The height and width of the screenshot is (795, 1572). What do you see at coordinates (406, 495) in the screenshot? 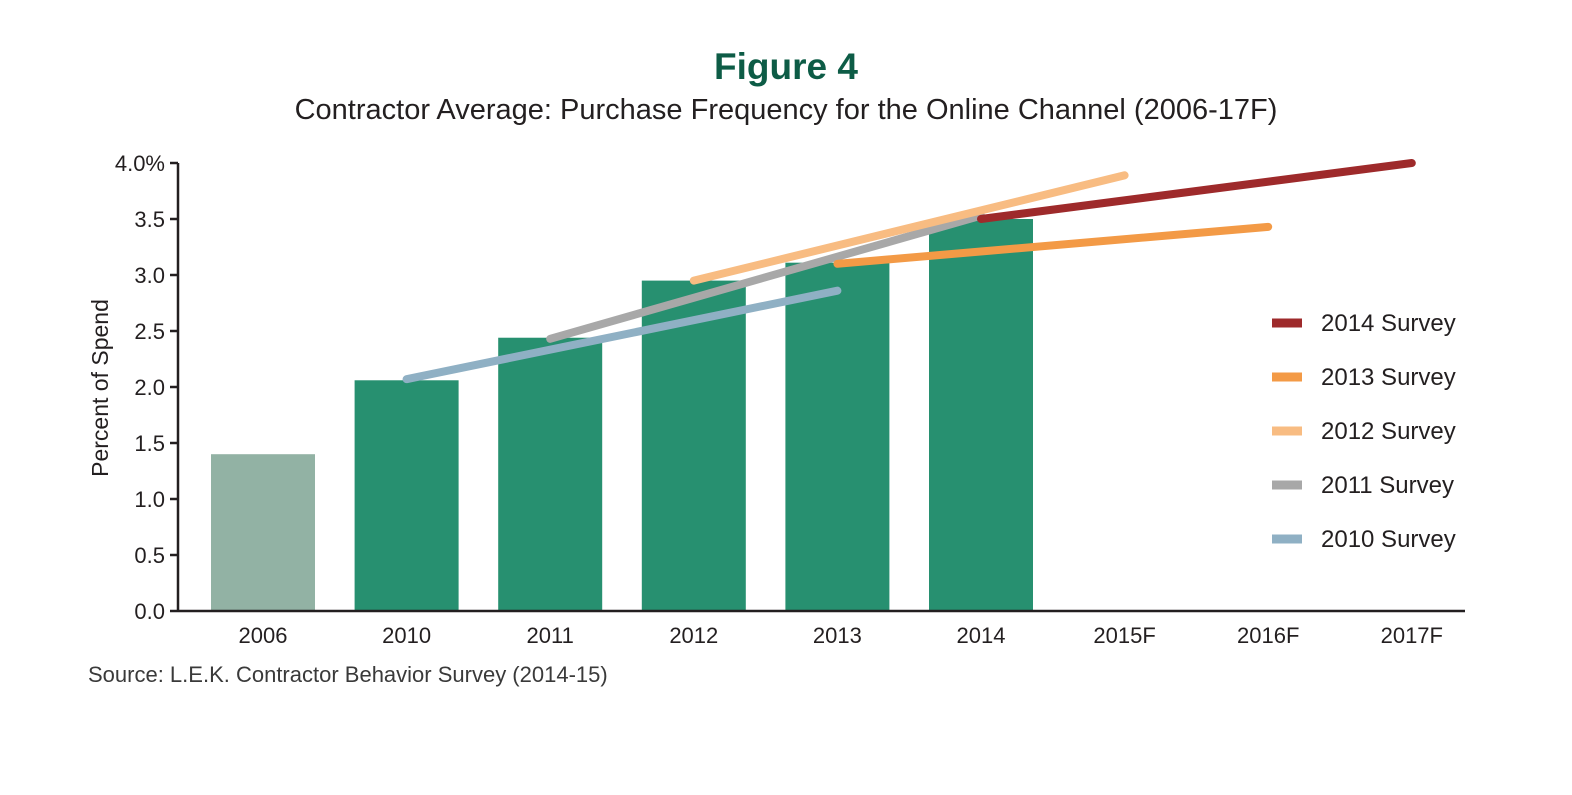
I see `bar-2010` at bounding box center [406, 495].